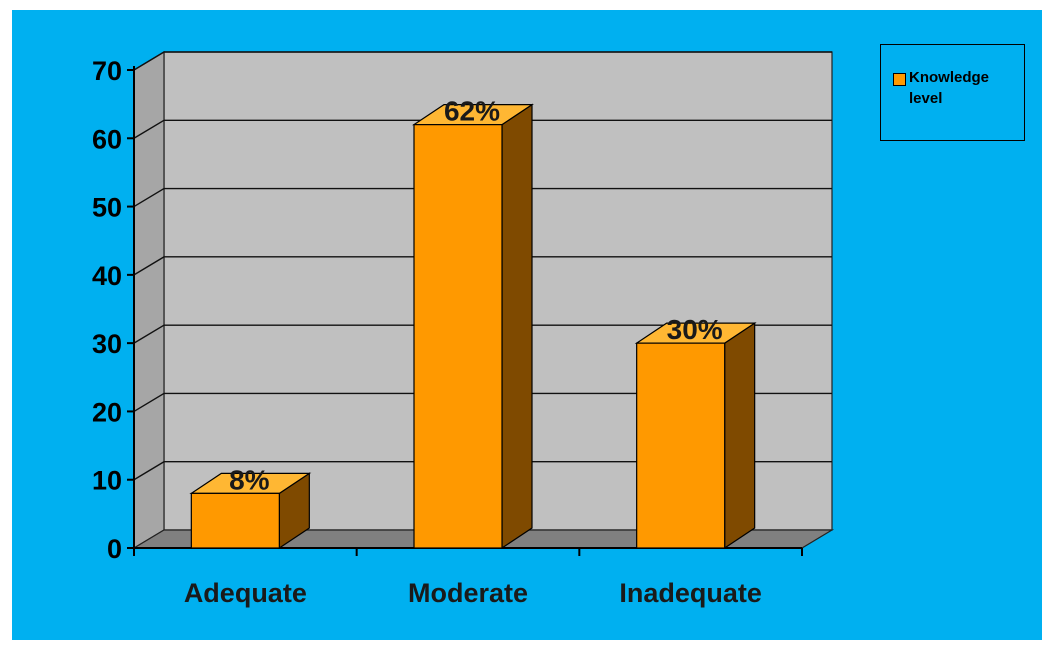 The image size is (1050, 645). I want to click on y-tick-label: 20, so click(107, 412).